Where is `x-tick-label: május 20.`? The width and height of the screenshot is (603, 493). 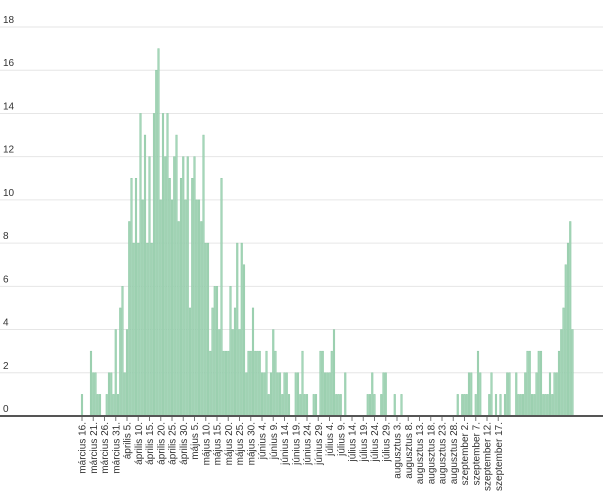 x-tick-label: május 20. is located at coordinates (229, 443).